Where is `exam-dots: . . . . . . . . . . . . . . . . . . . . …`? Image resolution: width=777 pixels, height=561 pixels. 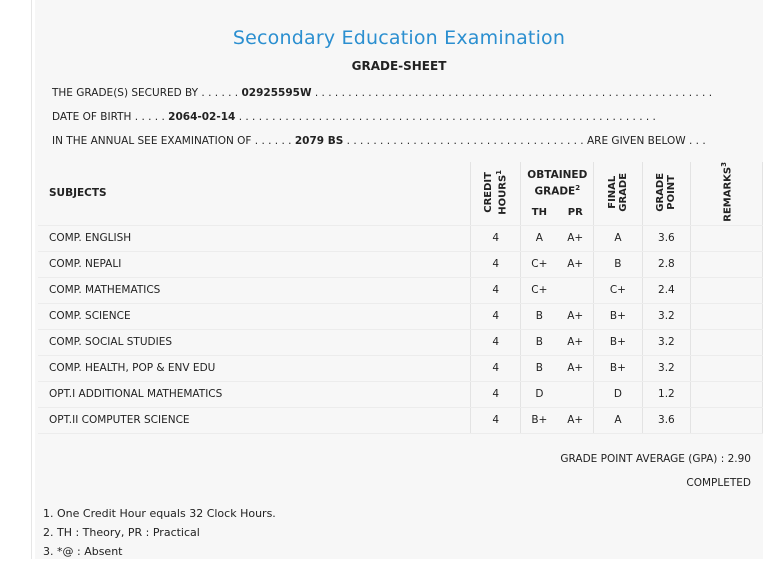
exam-dots: . . . . . . . . . . . . . . . . . . . . … is located at coordinates (465, 141).